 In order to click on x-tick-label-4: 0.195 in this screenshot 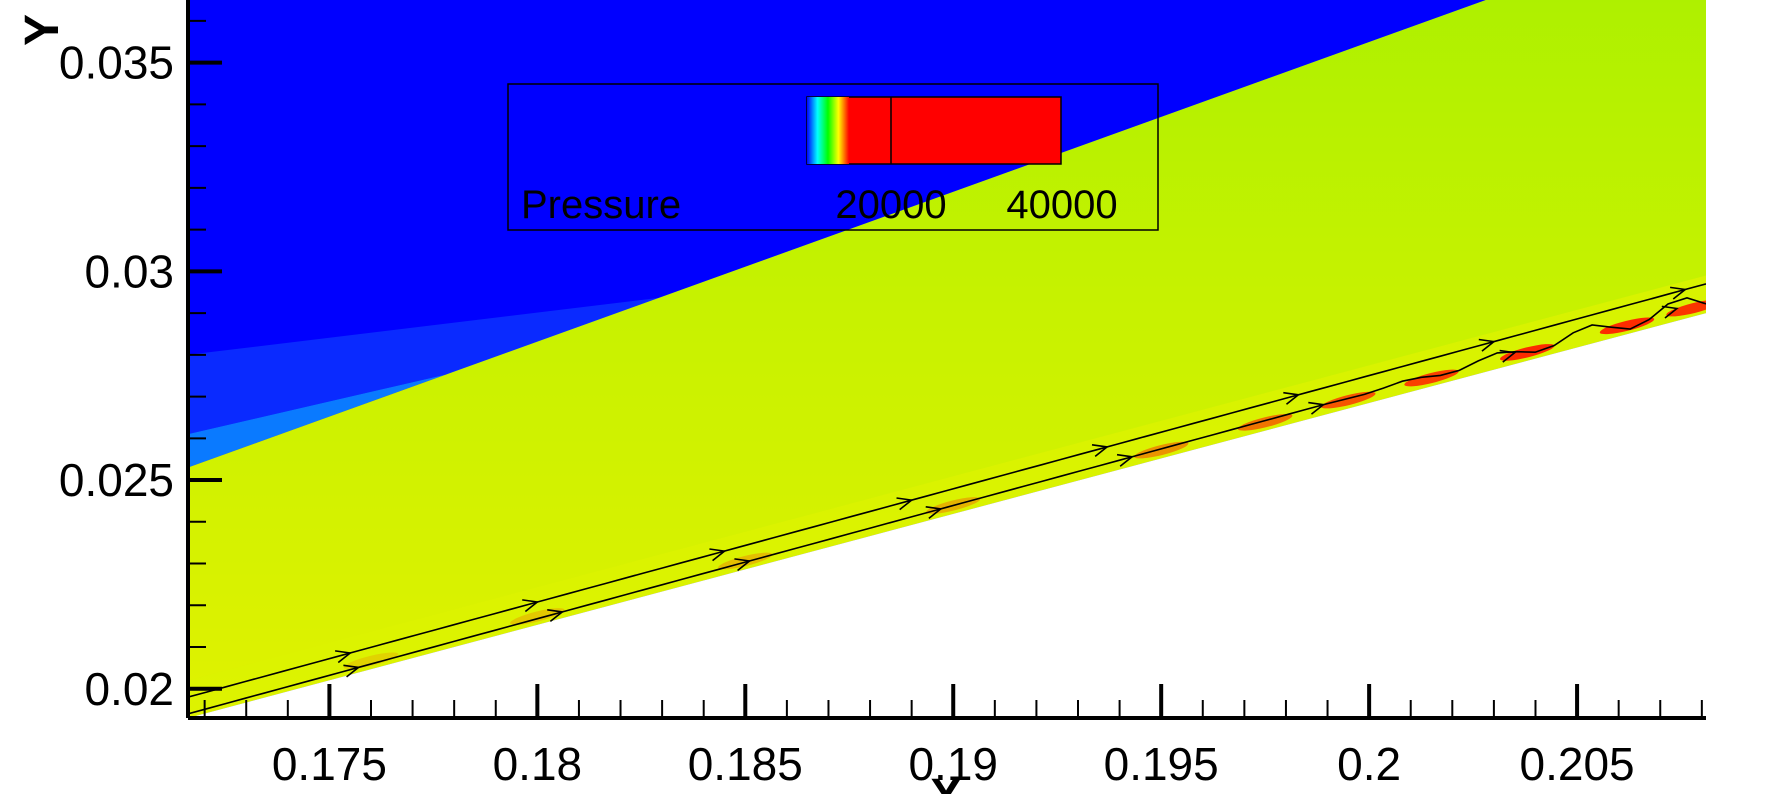, I will do `click(1161, 764)`.